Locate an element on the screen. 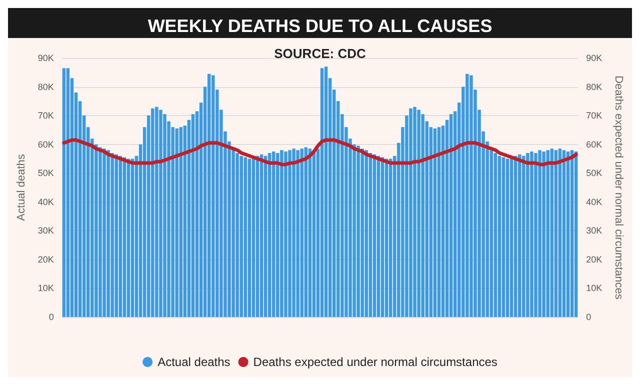 The height and width of the screenshot is (385, 640). y2-tick-label: 0 is located at coordinates (589, 317).